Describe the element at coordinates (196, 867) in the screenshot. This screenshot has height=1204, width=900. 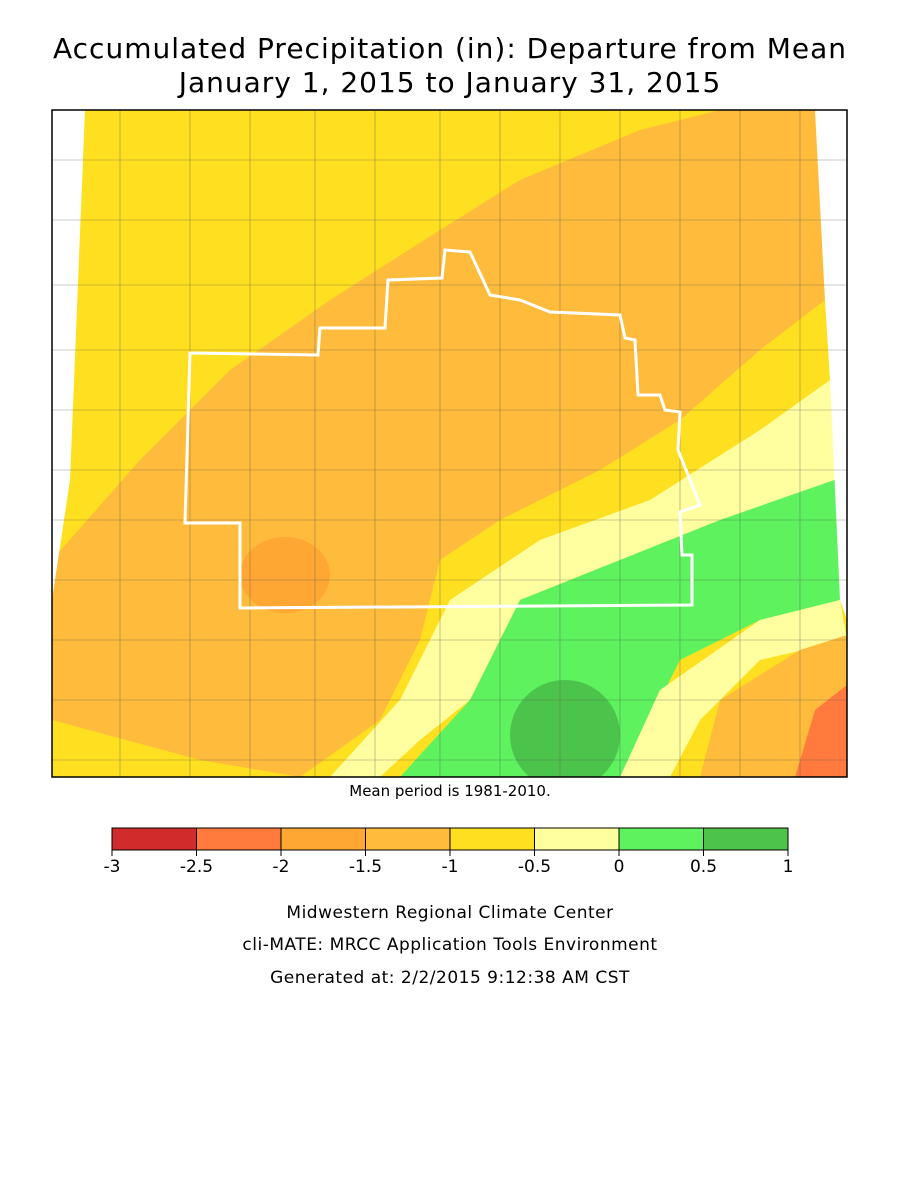
I see `tick-label: -2.5` at that location.